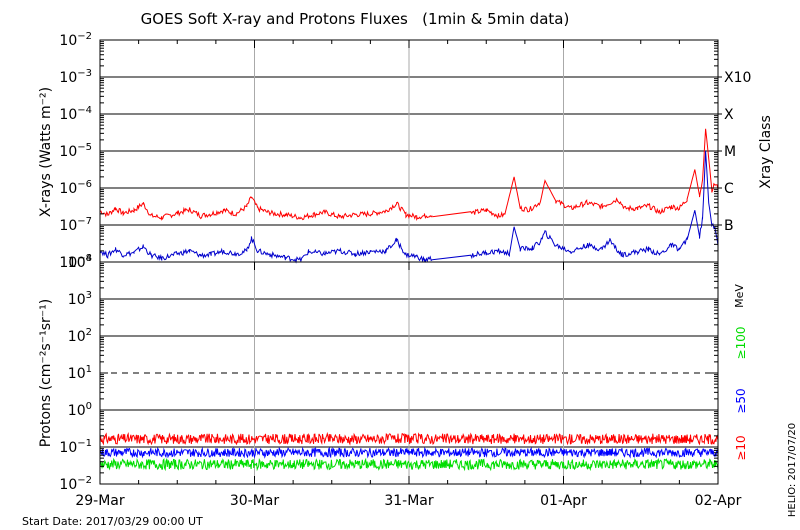 This screenshot has height=530, width=800. I want to click on proton-y-tick-label: 10¹, so click(80, 373).